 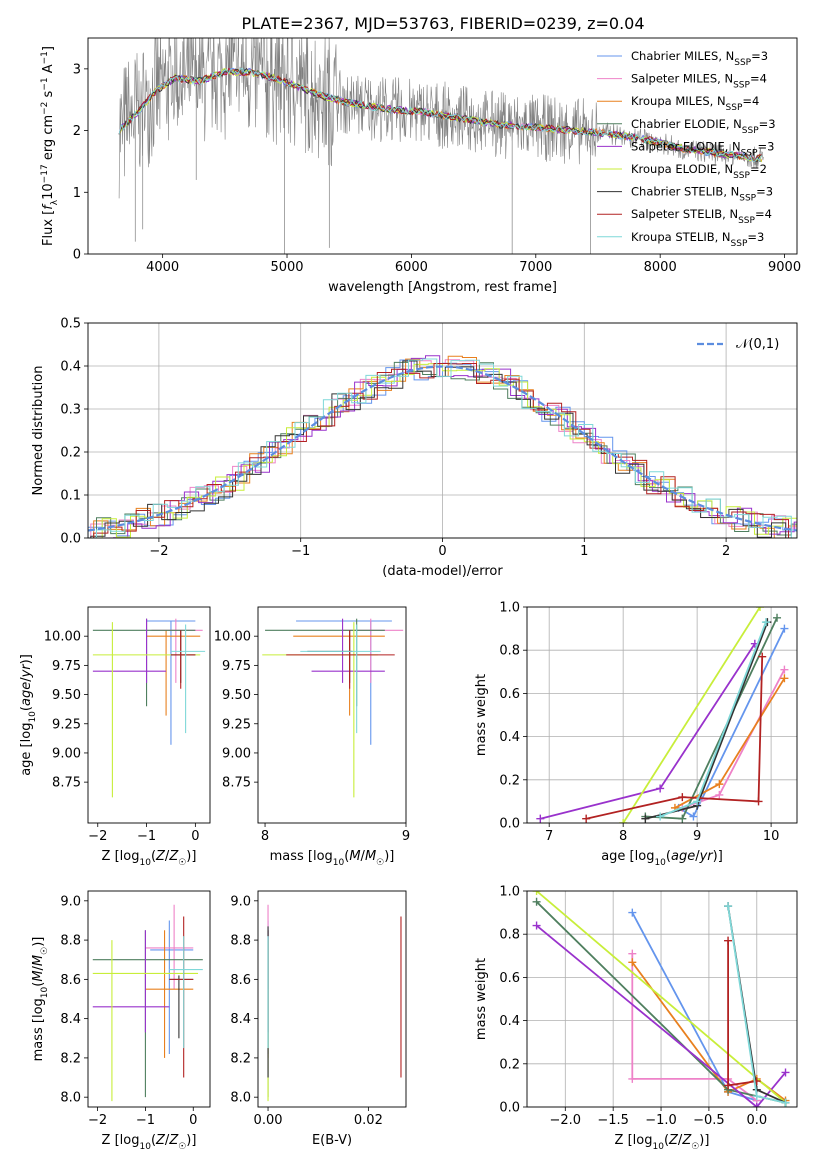 What do you see at coordinates (268, 1120) in the screenshot?
I see `x-tick-label: 0.00` at bounding box center [268, 1120].